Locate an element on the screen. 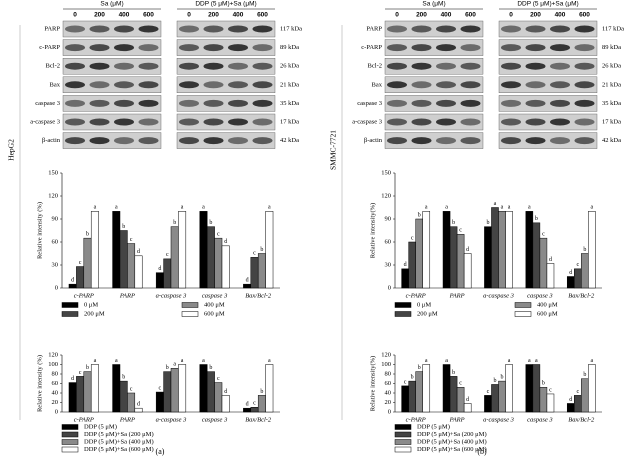  y-tick-label: 0 is located at coordinates (56, 287).